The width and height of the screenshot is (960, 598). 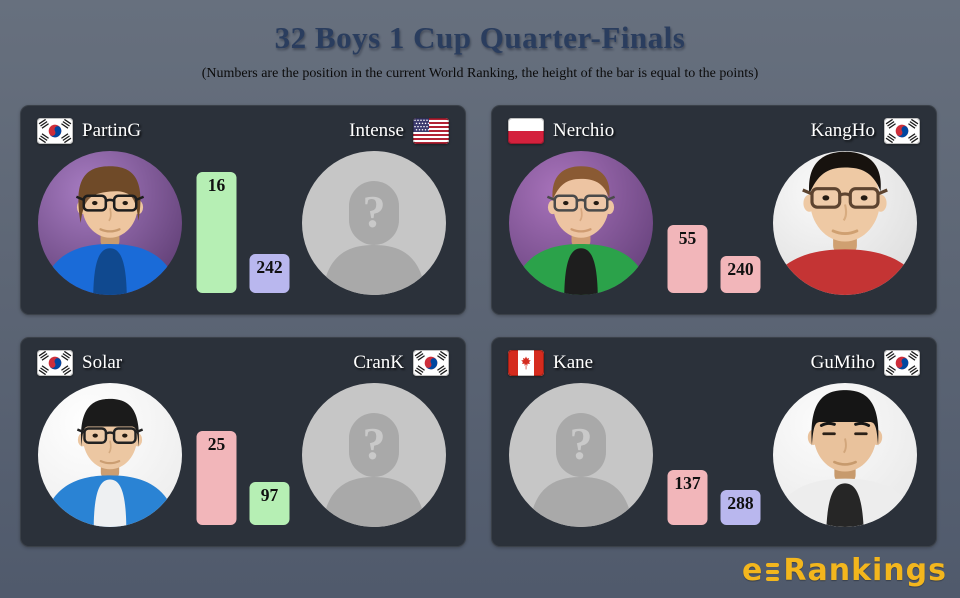 I want to click on match-header: Nerchio KangHo, so click(x=714, y=131).